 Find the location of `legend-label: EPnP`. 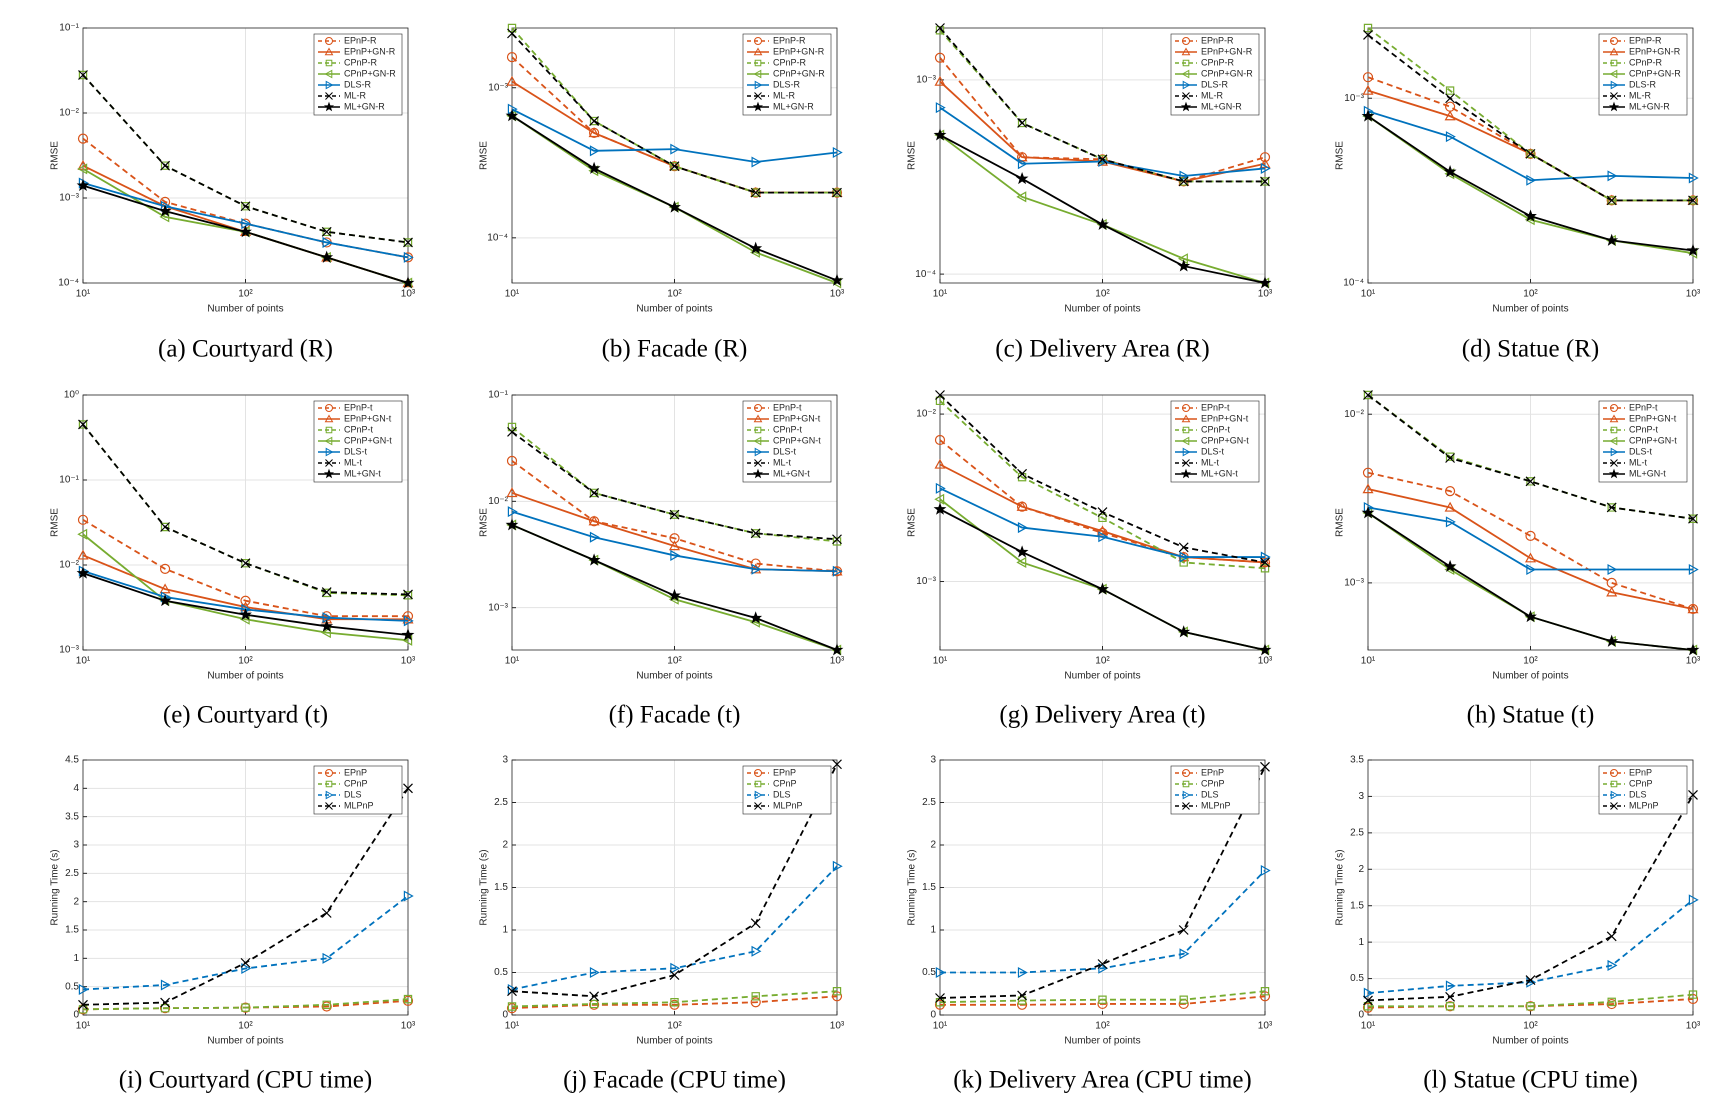

legend-label: EPnP is located at coordinates (1212, 772).